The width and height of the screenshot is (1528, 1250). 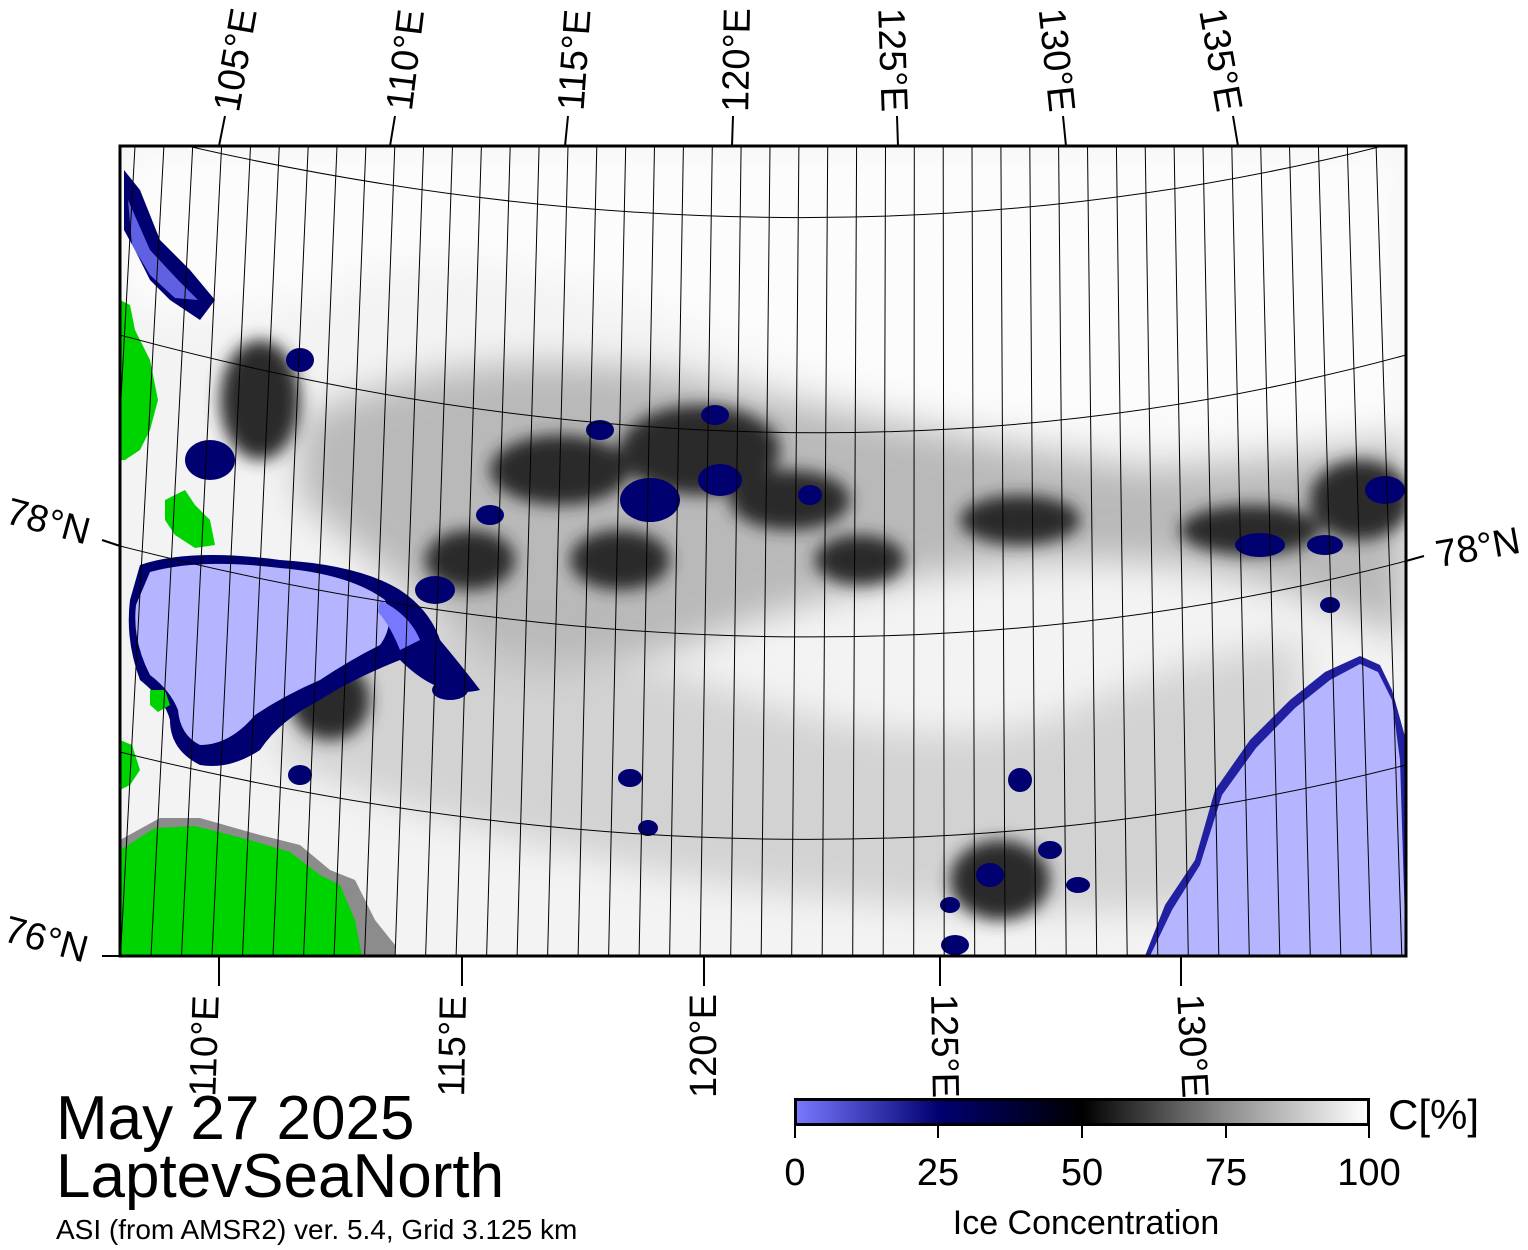 What do you see at coordinates (453, 1046) in the screenshot?
I see `bottom-lon-label-115: 115°E` at bounding box center [453, 1046].